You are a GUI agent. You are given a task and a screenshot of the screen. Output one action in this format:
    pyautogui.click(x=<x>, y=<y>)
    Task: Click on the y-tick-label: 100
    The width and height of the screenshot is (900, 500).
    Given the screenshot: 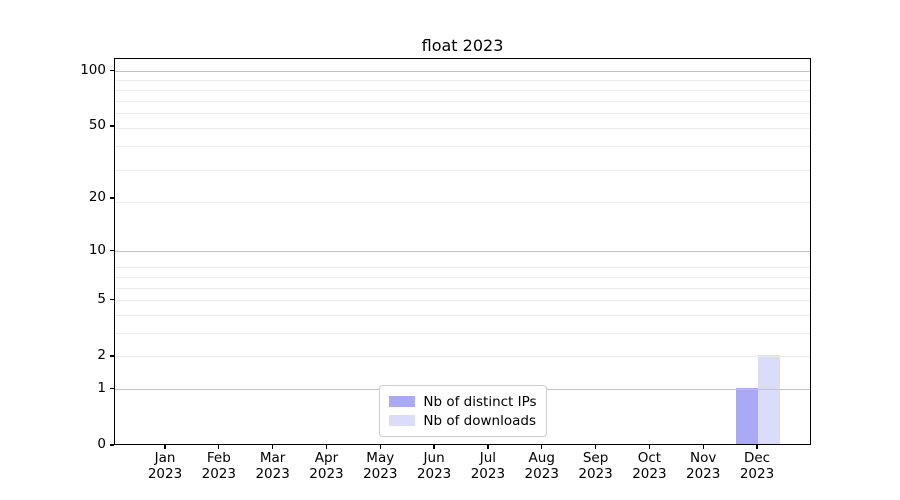 What is the action you would take?
    pyautogui.click(x=93, y=69)
    